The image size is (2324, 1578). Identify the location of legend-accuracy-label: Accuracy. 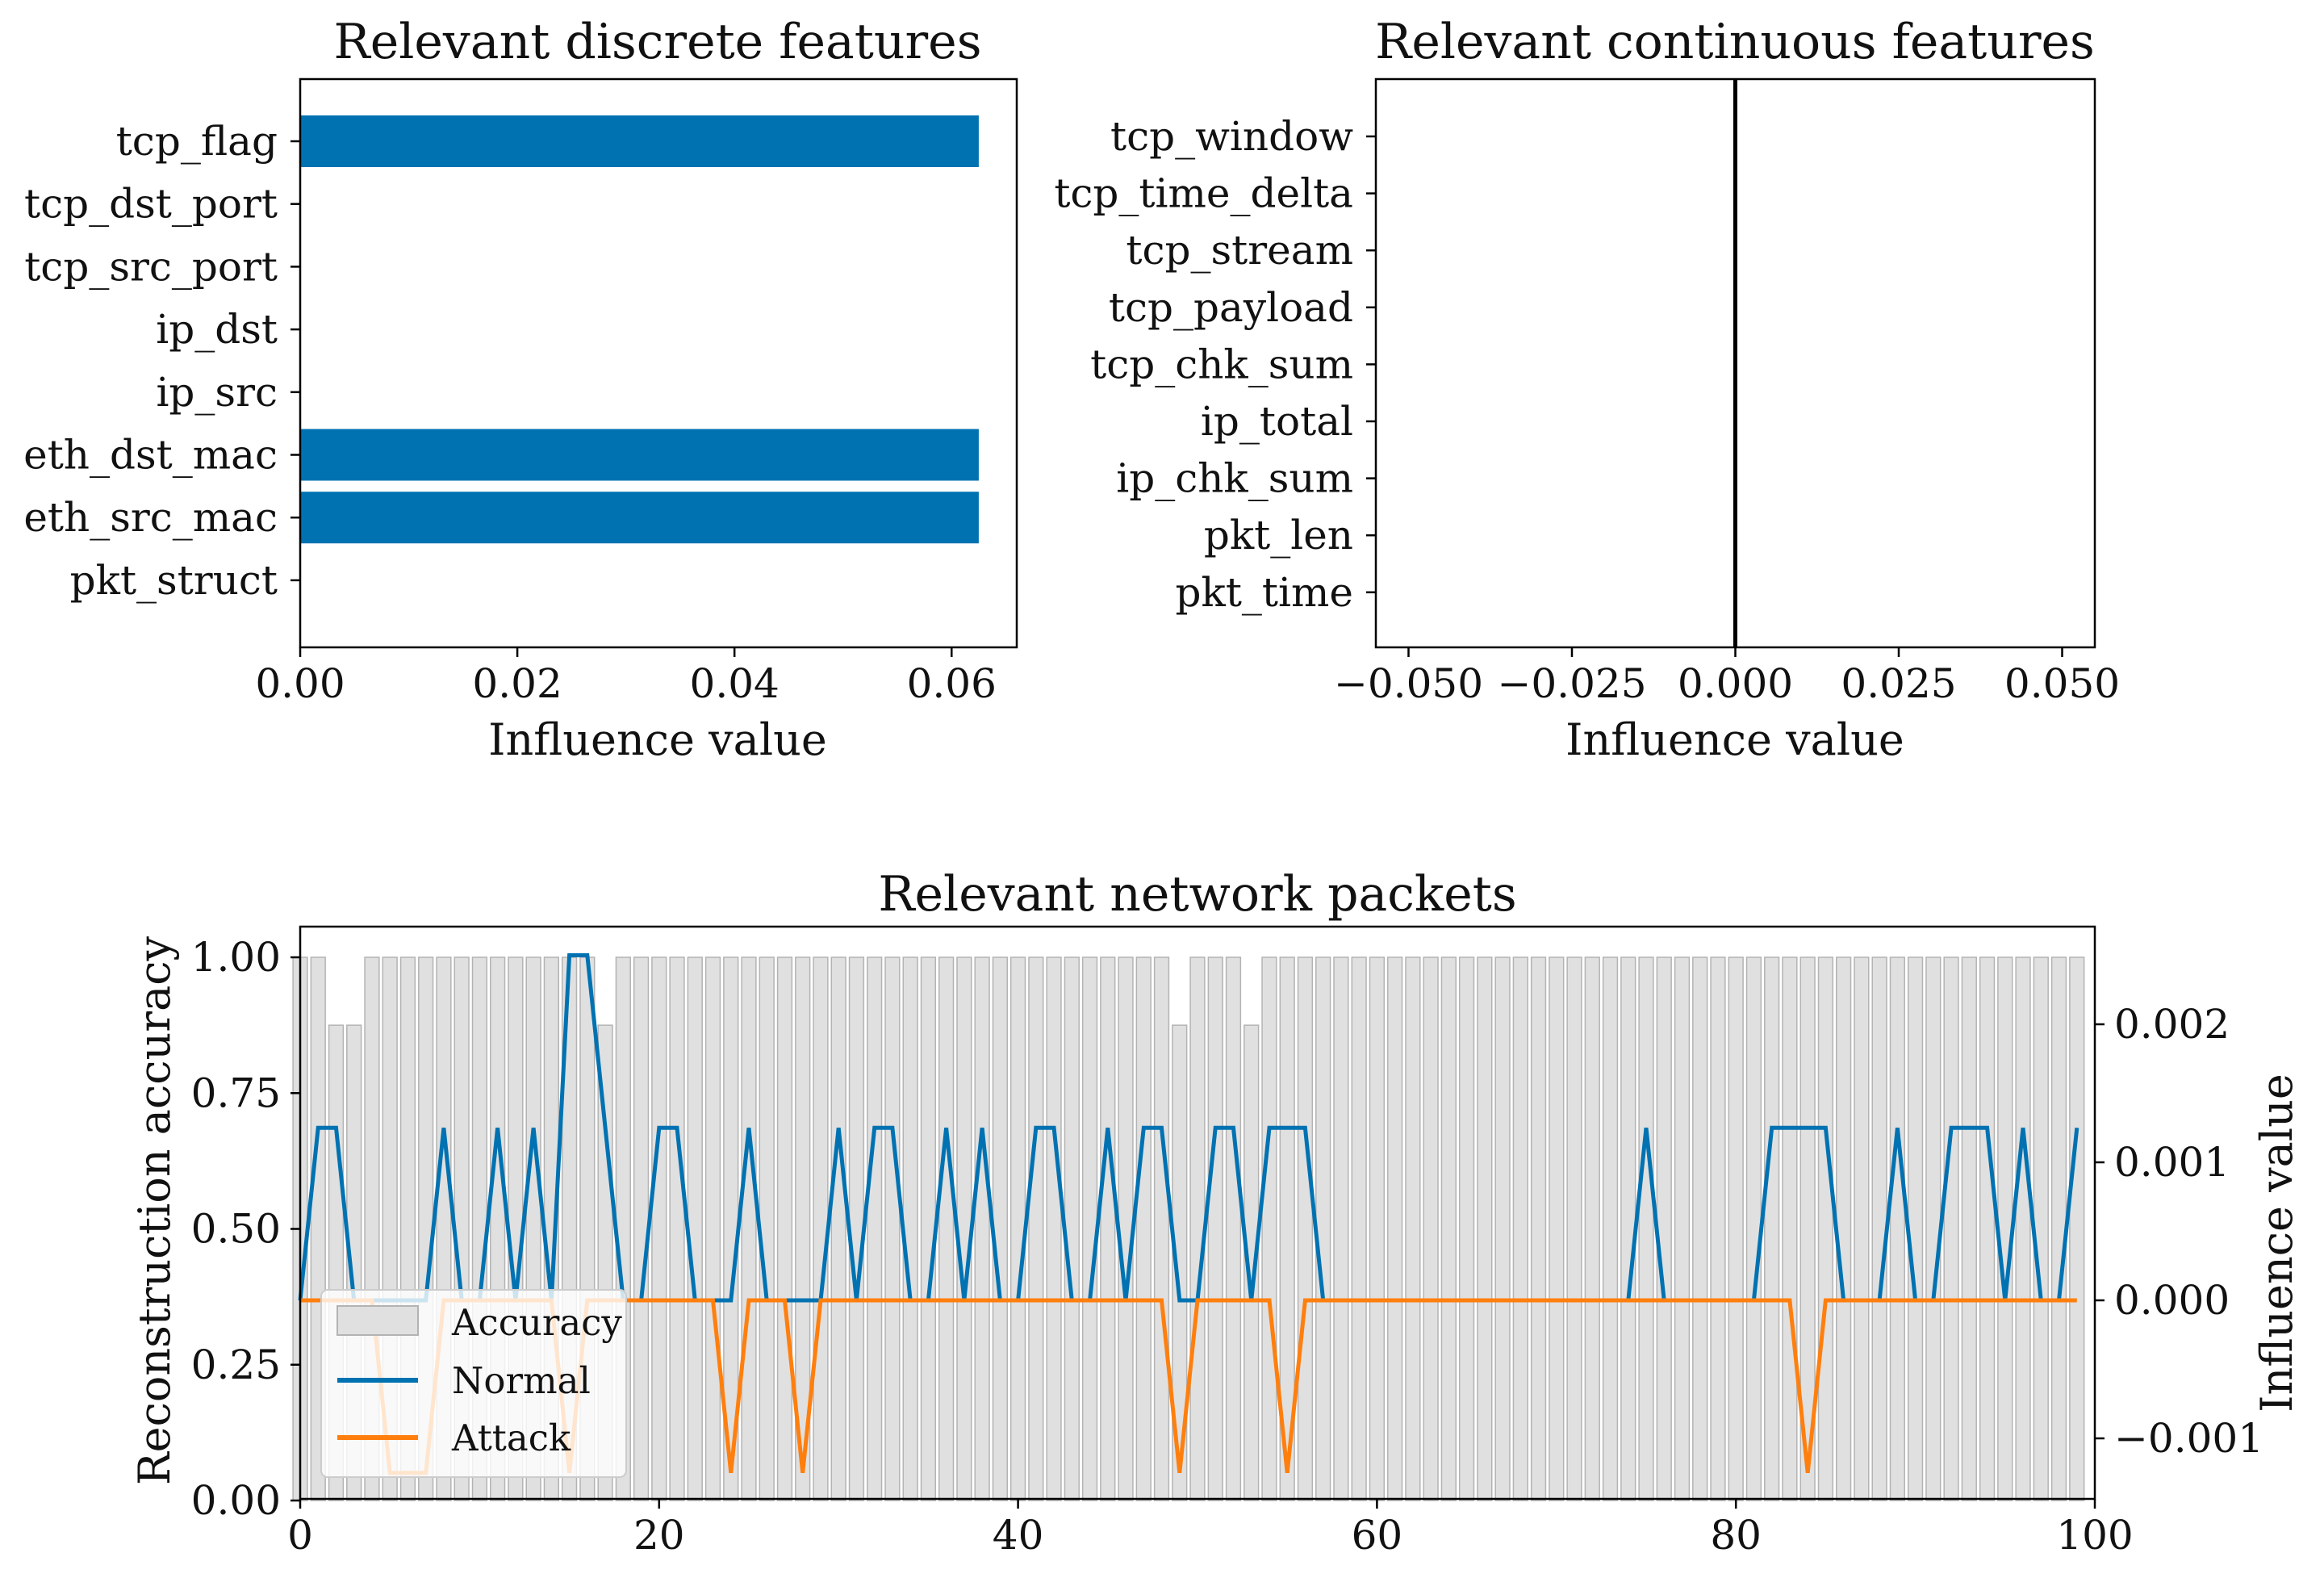
(537, 1322).